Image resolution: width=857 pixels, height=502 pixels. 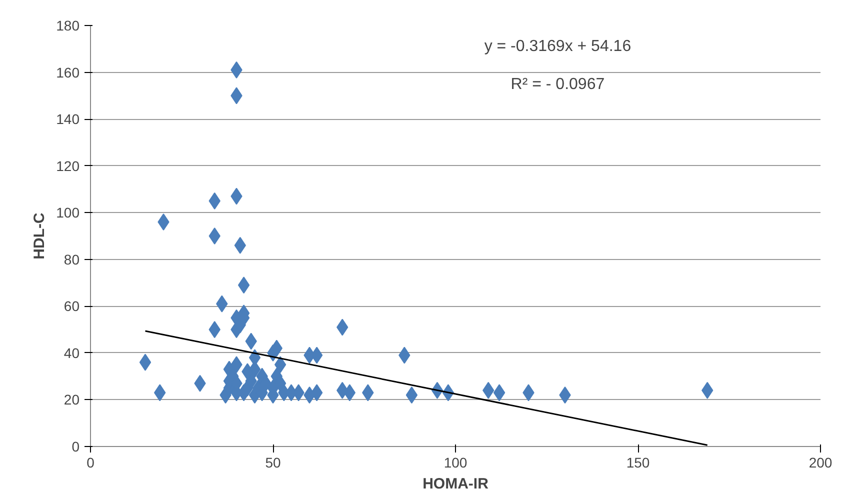 I want to click on y-tick-label: 120, so click(x=68, y=166).